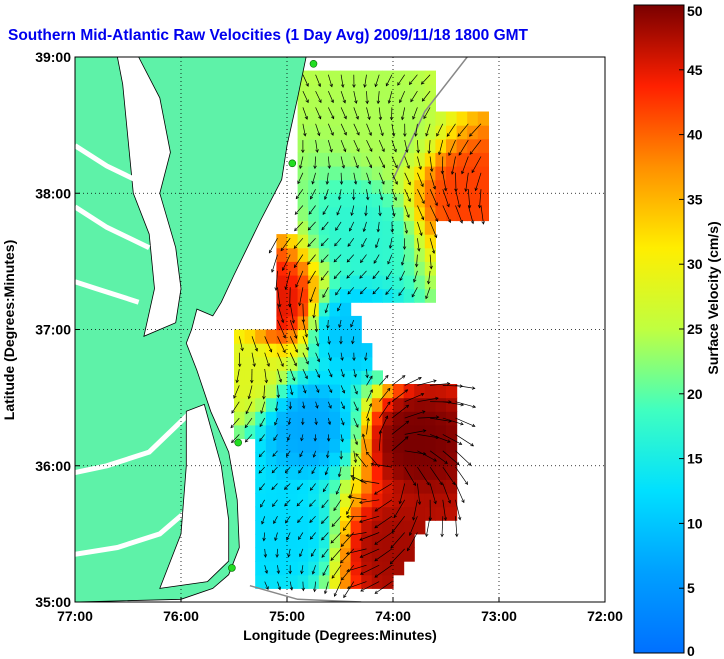 This screenshot has height=659, width=724. What do you see at coordinates (313, 63) in the screenshot?
I see `radar-station-marker` at bounding box center [313, 63].